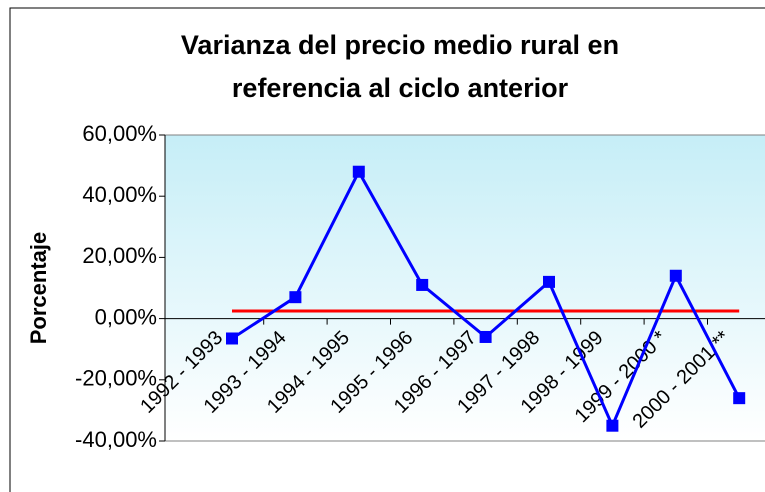 The height and width of the screenshot is (492, 765). Describe the element at coordinates (116, 439) in the screenshot. I see `y-tick-label: -40,00%` at that location.